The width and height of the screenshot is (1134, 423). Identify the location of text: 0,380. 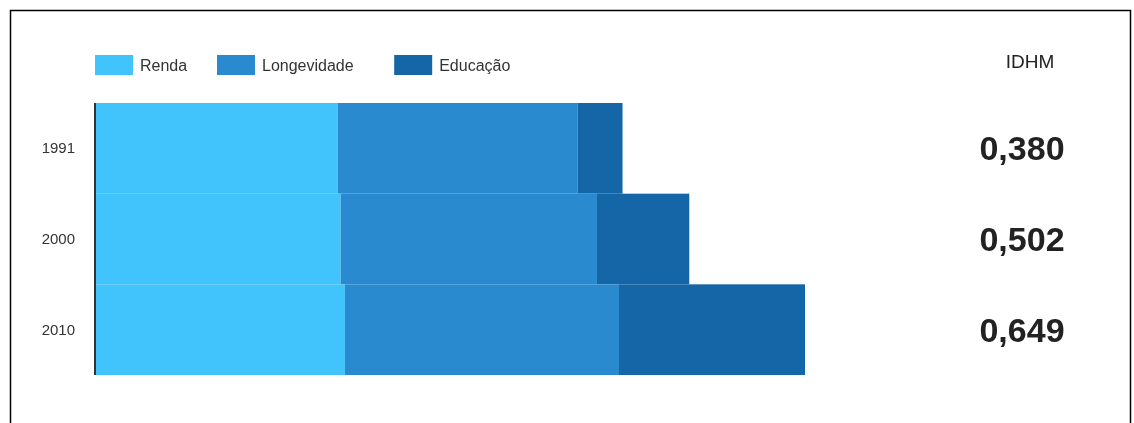
(1022, 148).